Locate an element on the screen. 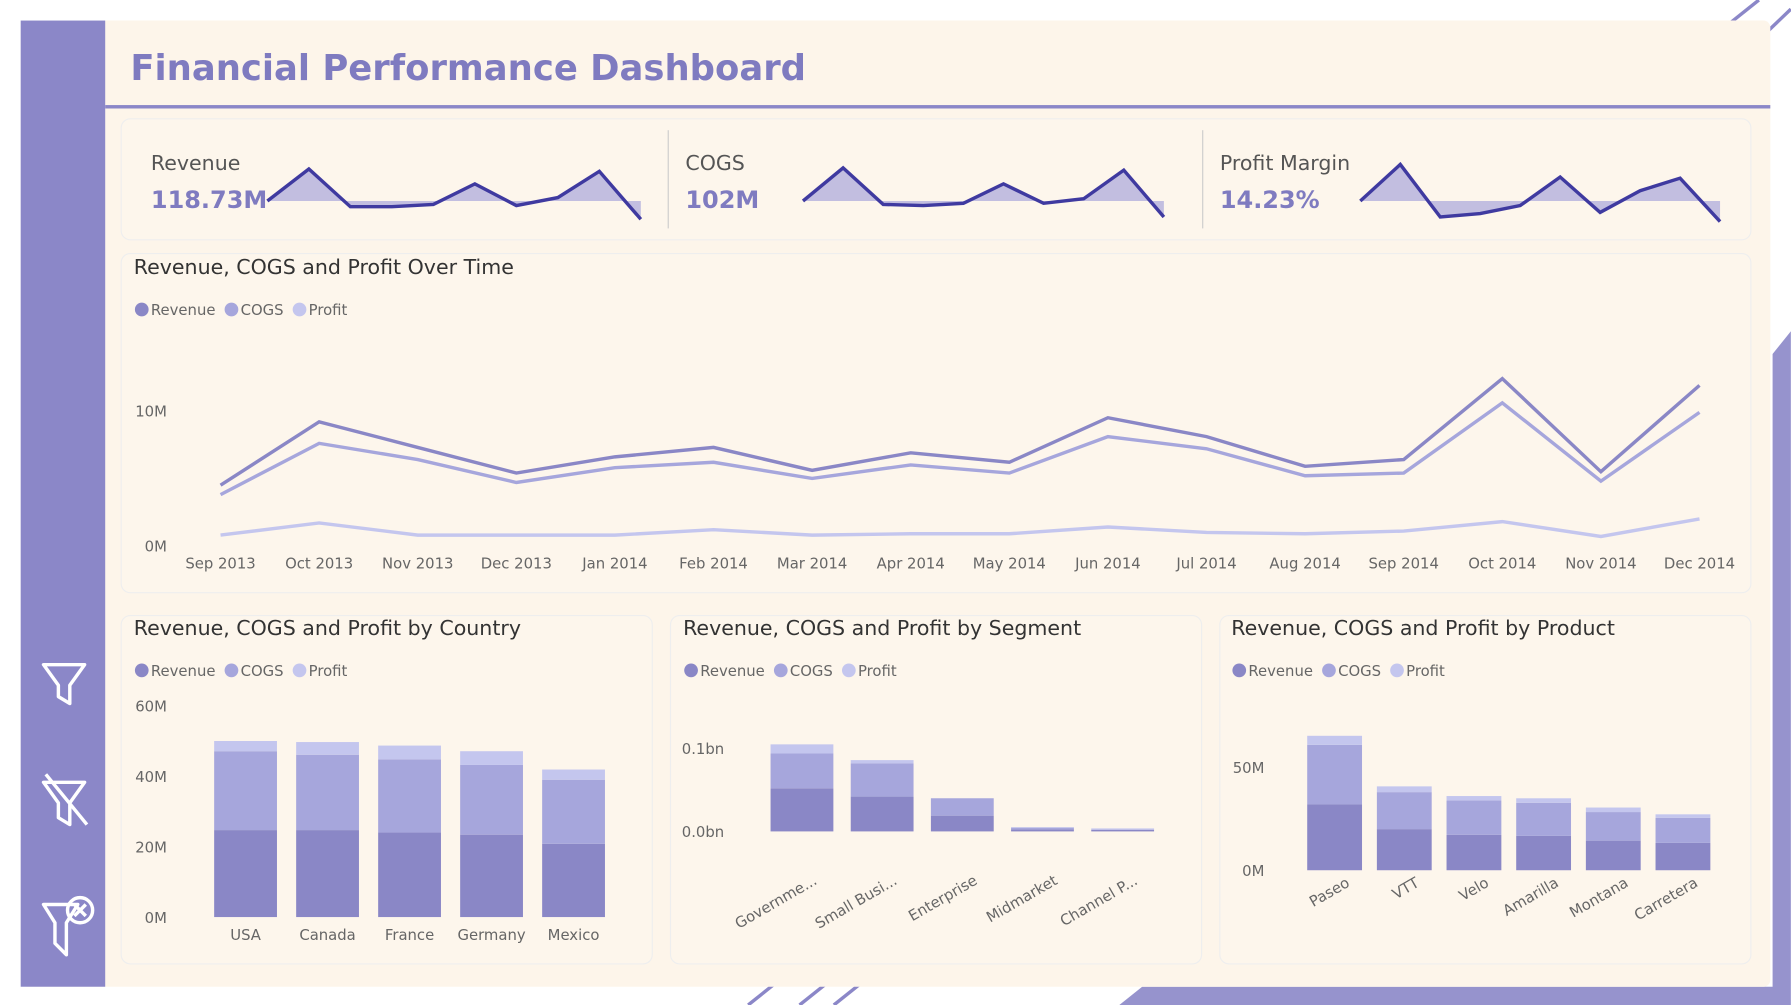  x-tick-label: Aug 2014 is located at coordinates (1304, 564).